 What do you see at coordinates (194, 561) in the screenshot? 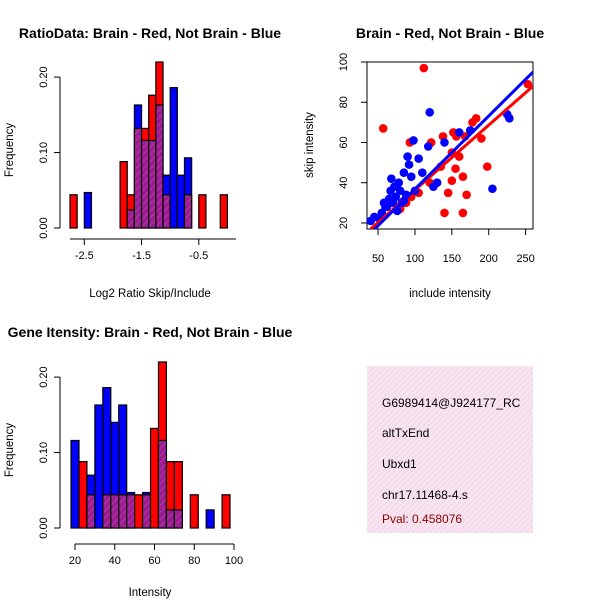
I see `x-tick-label: 80` at bounding box center [194, 561].